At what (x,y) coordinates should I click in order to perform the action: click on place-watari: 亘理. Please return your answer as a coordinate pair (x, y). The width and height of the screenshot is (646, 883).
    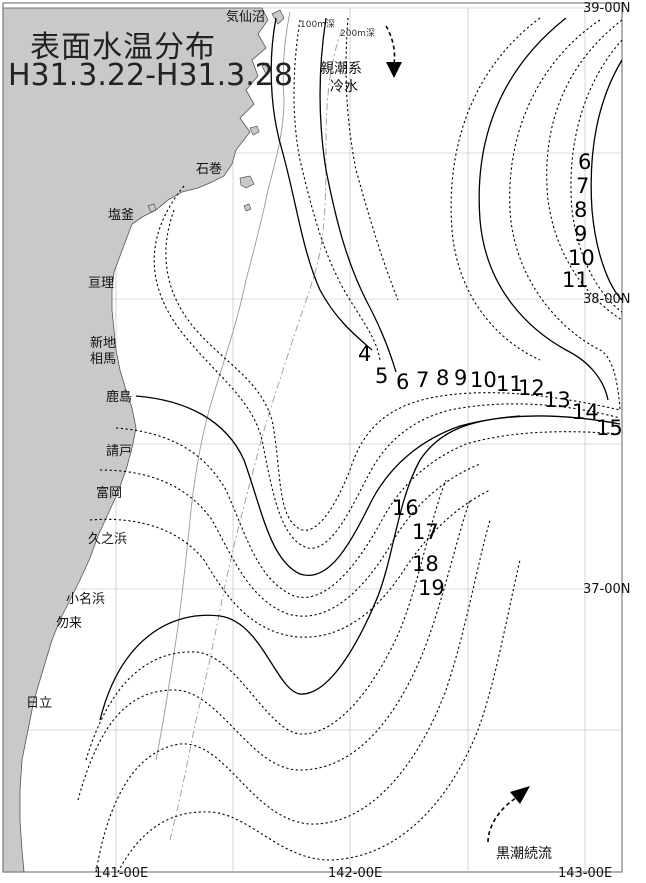
    Looking at the image, I should click on (101, 283).